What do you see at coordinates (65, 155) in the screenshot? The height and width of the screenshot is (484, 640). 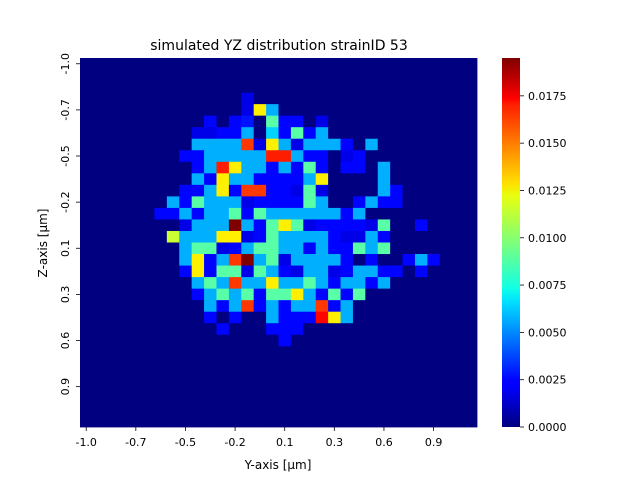 I see `y-tick-label: -0.5` at bounding box center [65, 155].